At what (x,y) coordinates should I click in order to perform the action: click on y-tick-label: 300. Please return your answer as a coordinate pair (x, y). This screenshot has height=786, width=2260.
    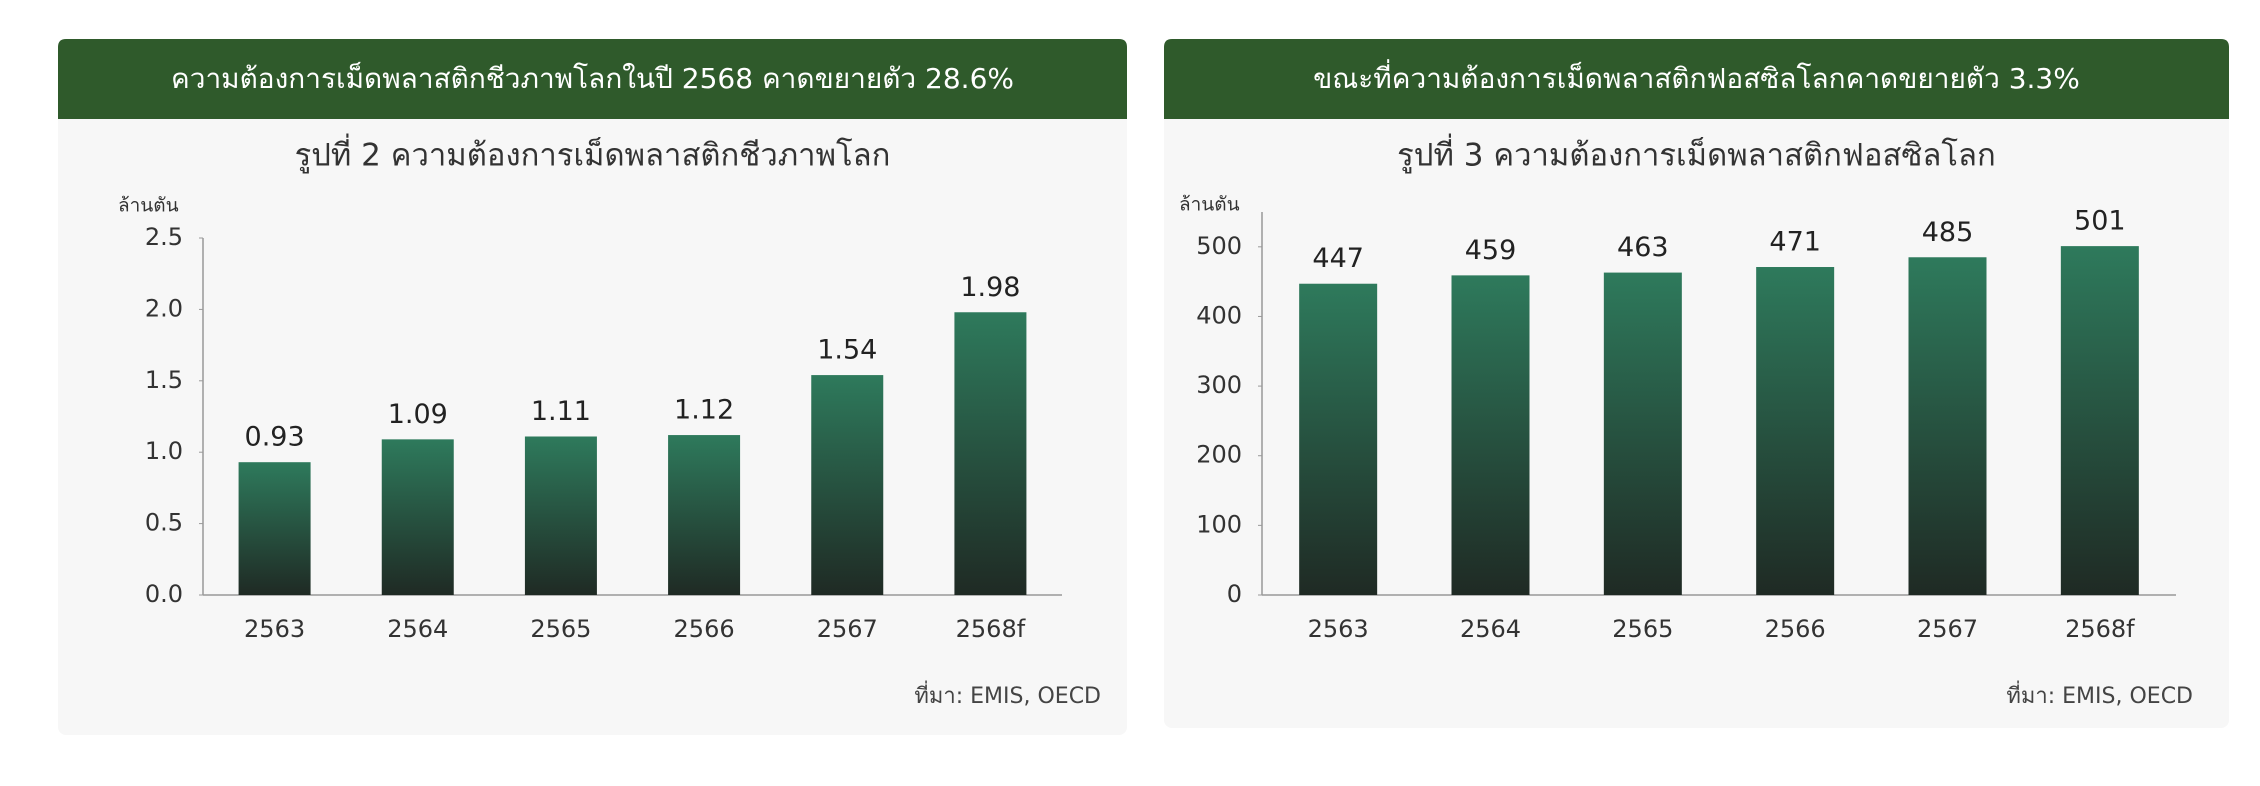
    Looking at the image, I should click on (1219, 385).